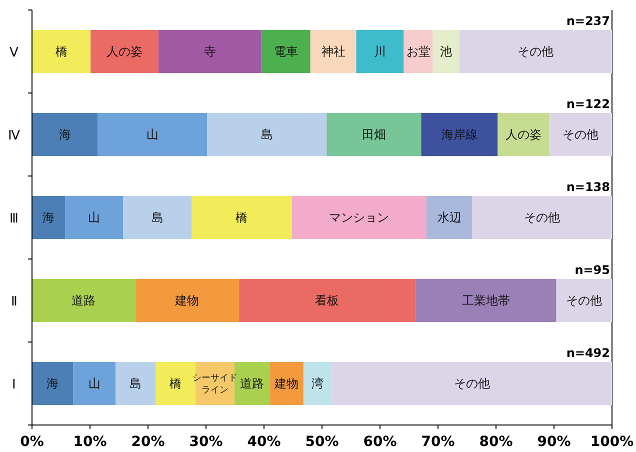  What do you see at coordinates (90, 442) in the screenshot?
I see `x-tick-label: 10%` at bounding box center [90, 442].